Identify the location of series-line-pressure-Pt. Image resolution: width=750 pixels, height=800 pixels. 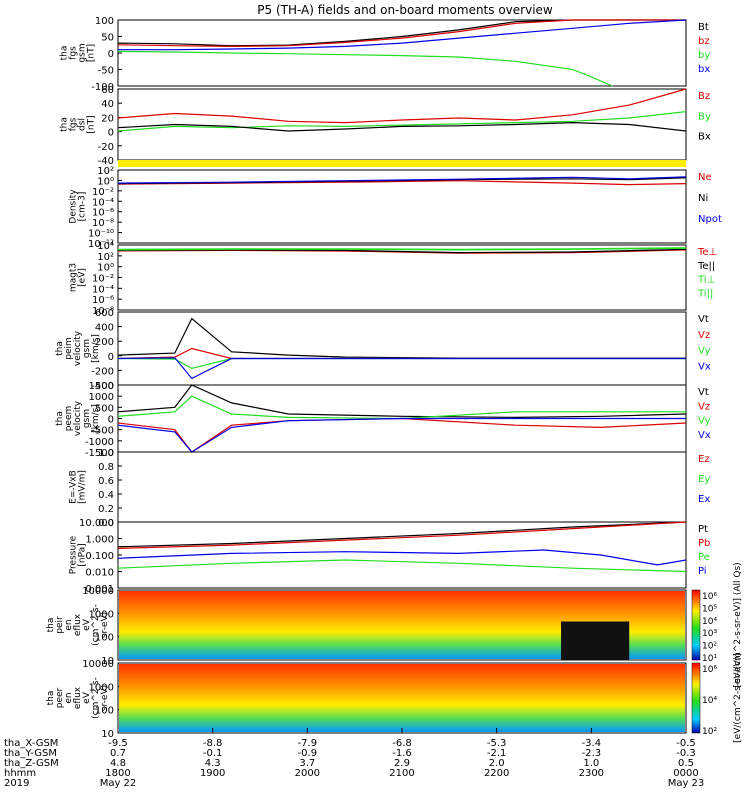
(402, 534).